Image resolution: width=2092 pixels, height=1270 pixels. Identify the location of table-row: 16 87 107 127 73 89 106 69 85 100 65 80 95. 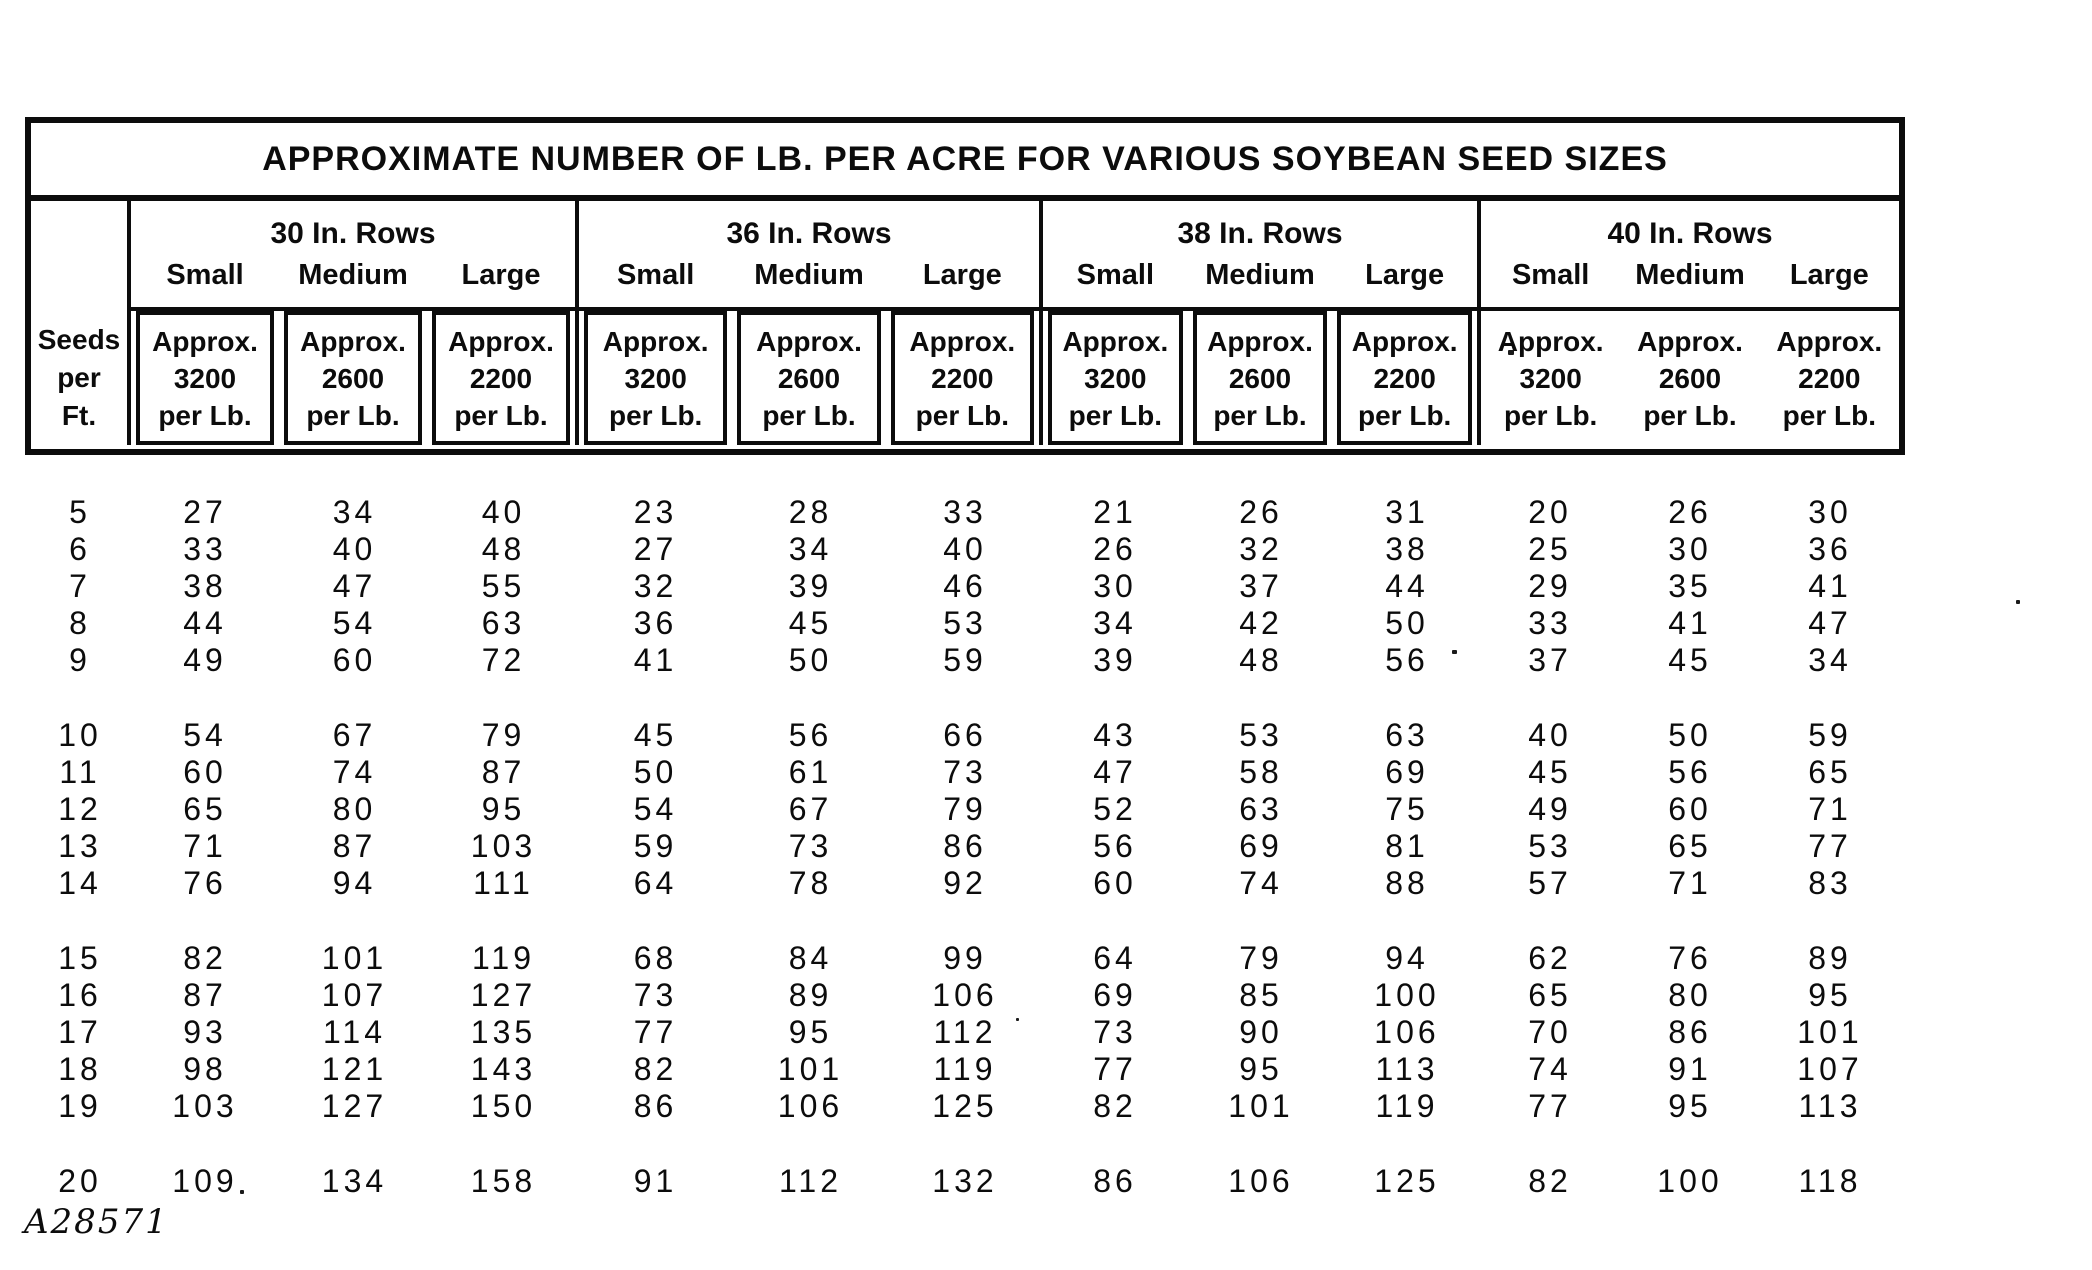
(965, 995).